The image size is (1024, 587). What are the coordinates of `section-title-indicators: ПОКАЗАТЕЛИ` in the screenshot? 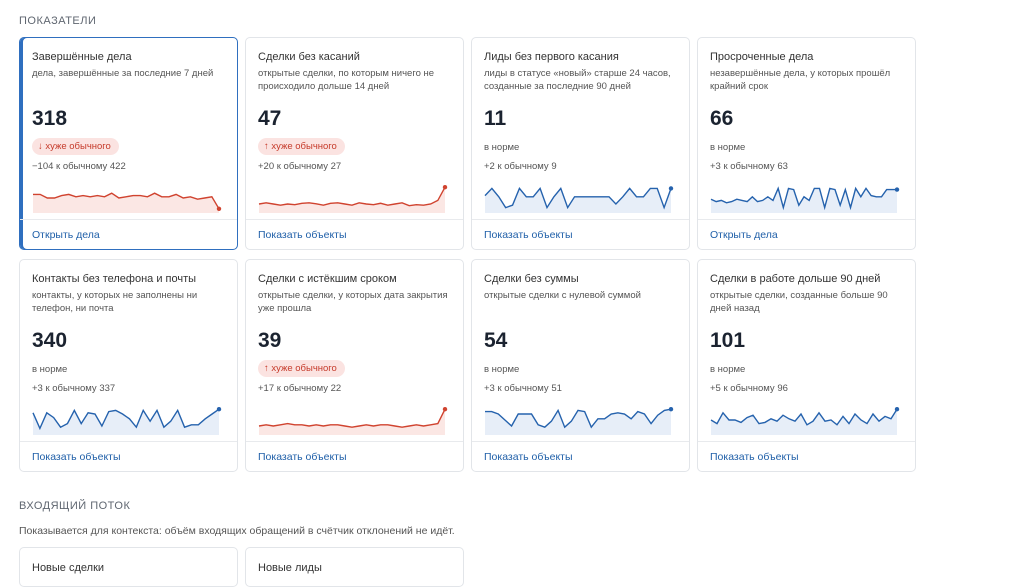 It's located at (58, 21).